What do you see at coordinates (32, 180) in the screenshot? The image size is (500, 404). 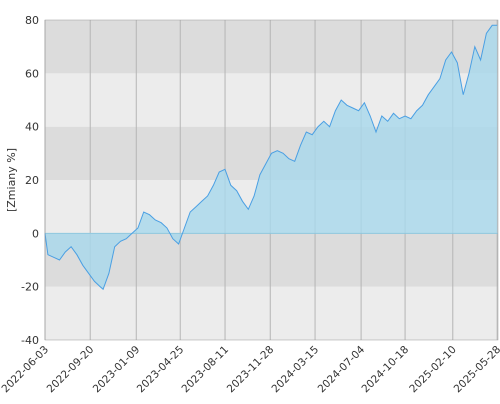 I see `y-tick-label: 20` at bounding box center [32, 180].